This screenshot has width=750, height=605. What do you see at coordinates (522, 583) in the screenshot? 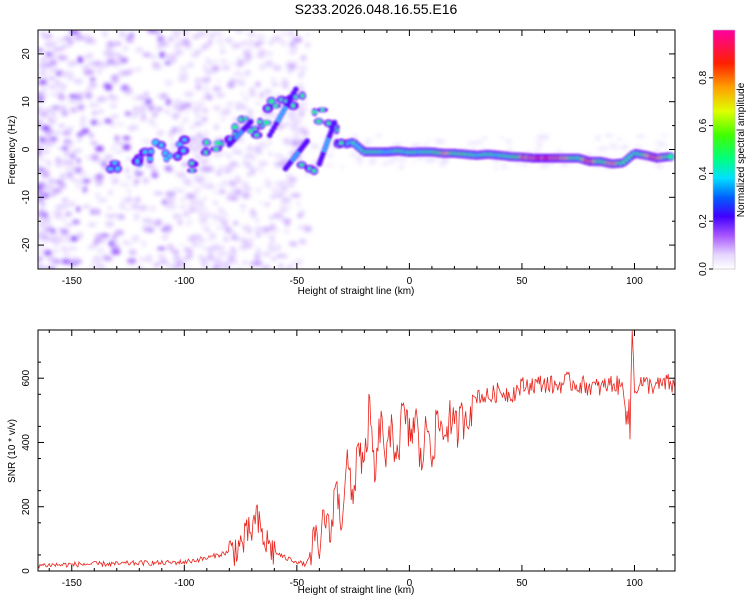
I see `x-tick-label: 50` at bounding box center [522, 583].